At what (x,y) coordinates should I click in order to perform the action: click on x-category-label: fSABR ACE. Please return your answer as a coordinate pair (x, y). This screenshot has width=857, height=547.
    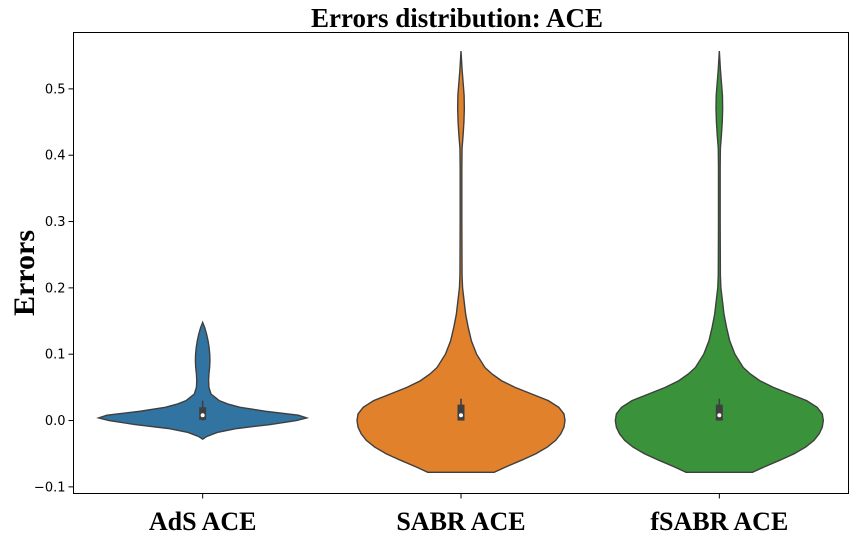
    Looking at the image, I should click on (719, 521).